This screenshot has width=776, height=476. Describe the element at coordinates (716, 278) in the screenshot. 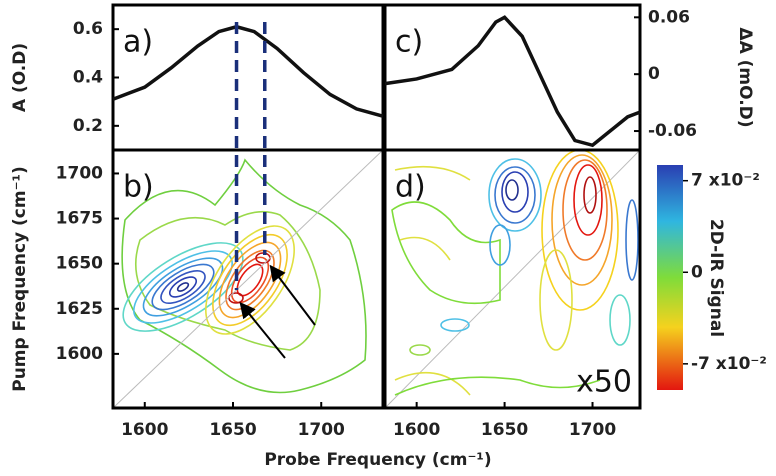

I see `colorbar-label: 2D-IR Signal` at that location.